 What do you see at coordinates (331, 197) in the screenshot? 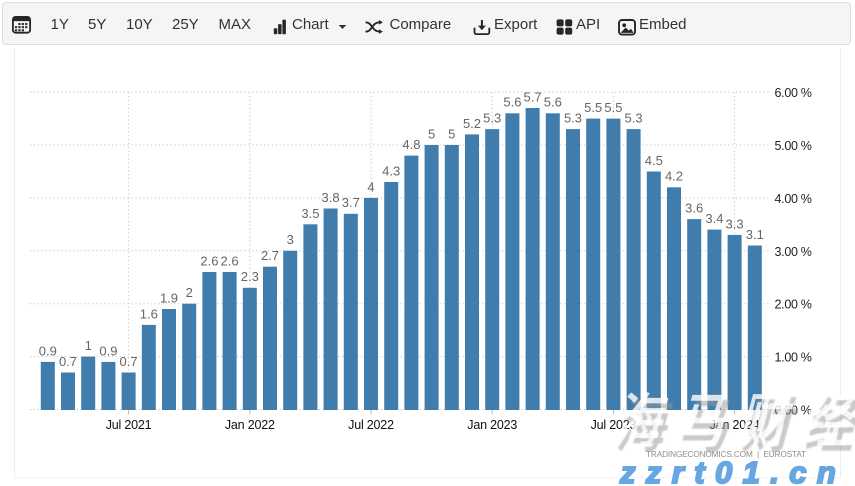
I see `svg-text: 3.8` at bounding box center [331, 197].